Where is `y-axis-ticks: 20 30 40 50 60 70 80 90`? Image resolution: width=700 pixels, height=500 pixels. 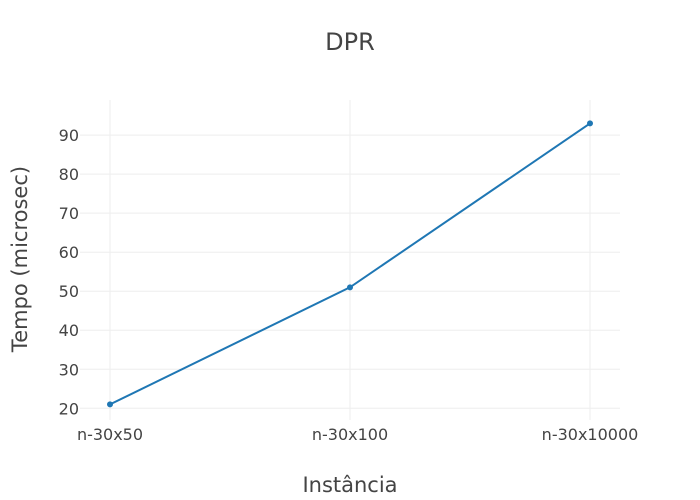
y-axis-ticks: 20 30 40 50 60 70 80 90 is located at coordinates (69, 272).